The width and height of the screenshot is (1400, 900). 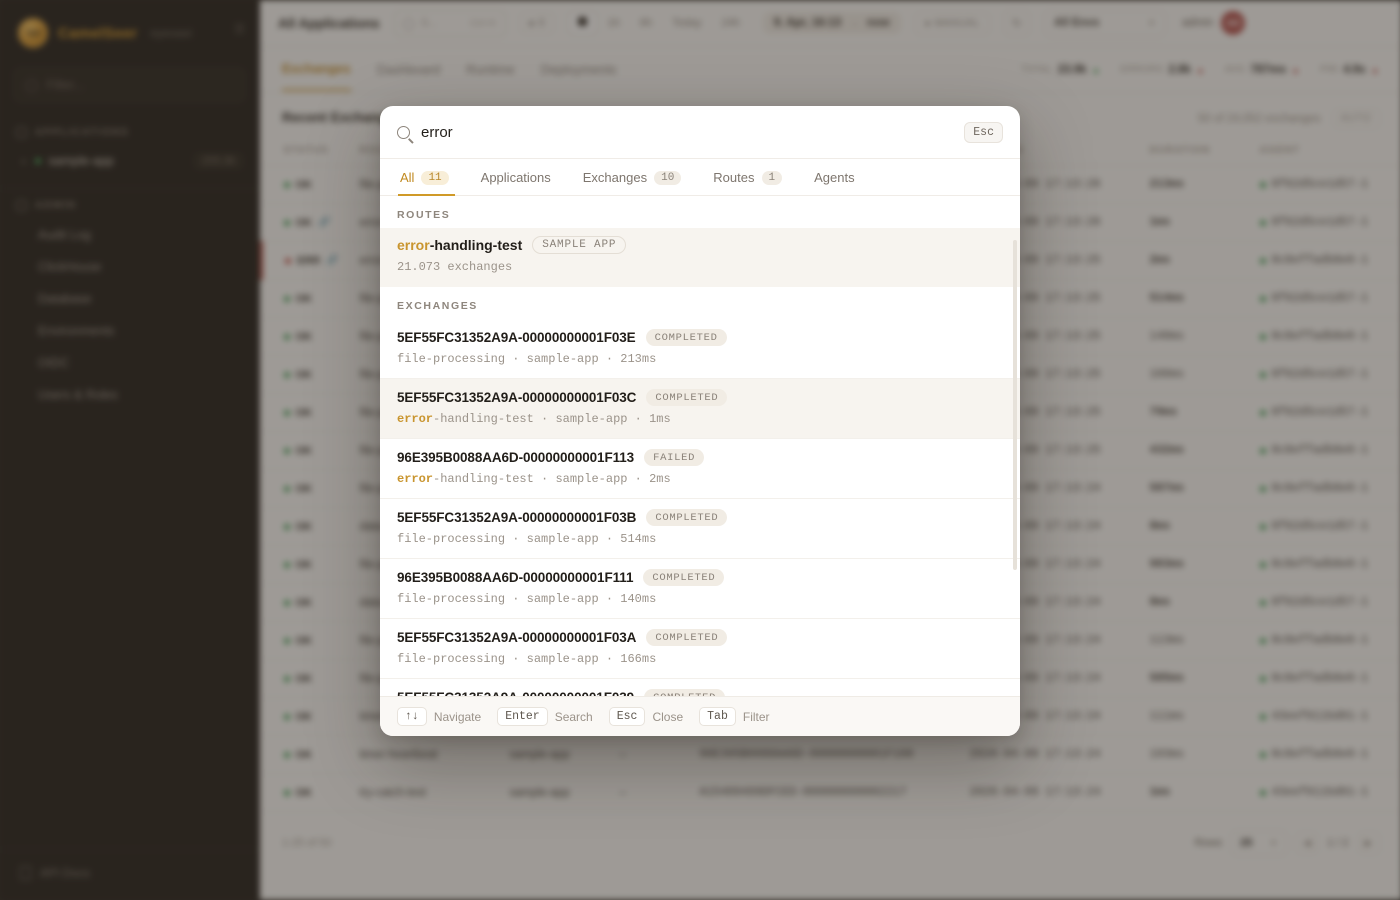 What do you see at coordinates (660, 479) in the screenshot?
I see `duration: 2ms` at bounding box center [660, 479].